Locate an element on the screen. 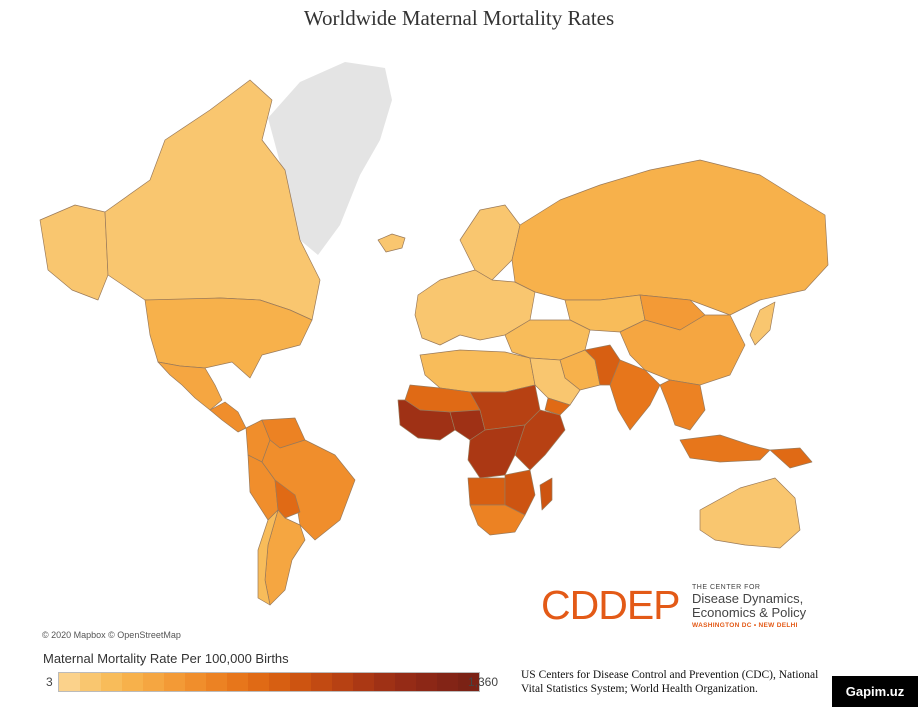 The width and height of the screenshot is (918, 707). region-angola is located at coordinates (486, 491).